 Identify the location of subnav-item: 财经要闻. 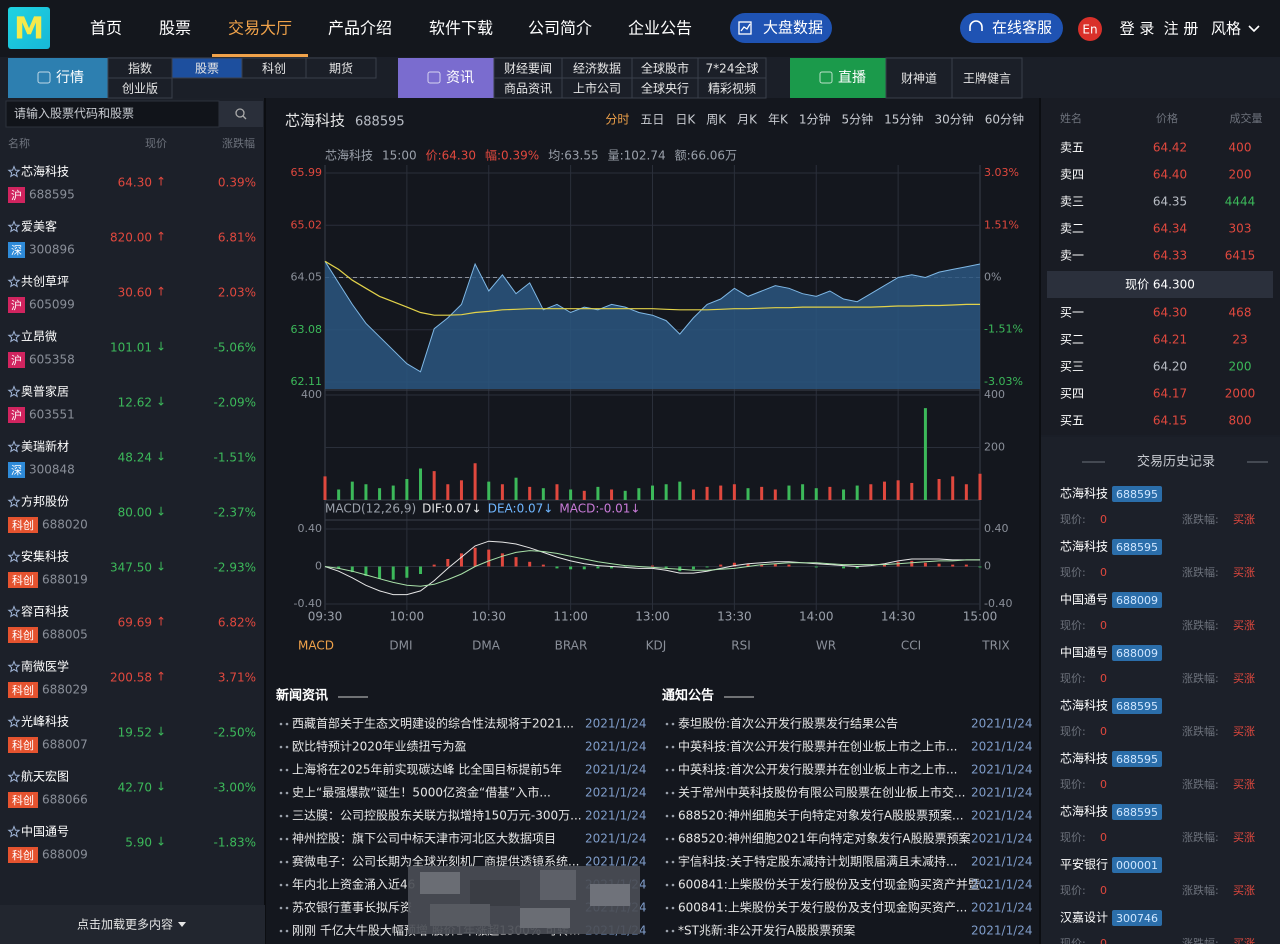
(528, 69).